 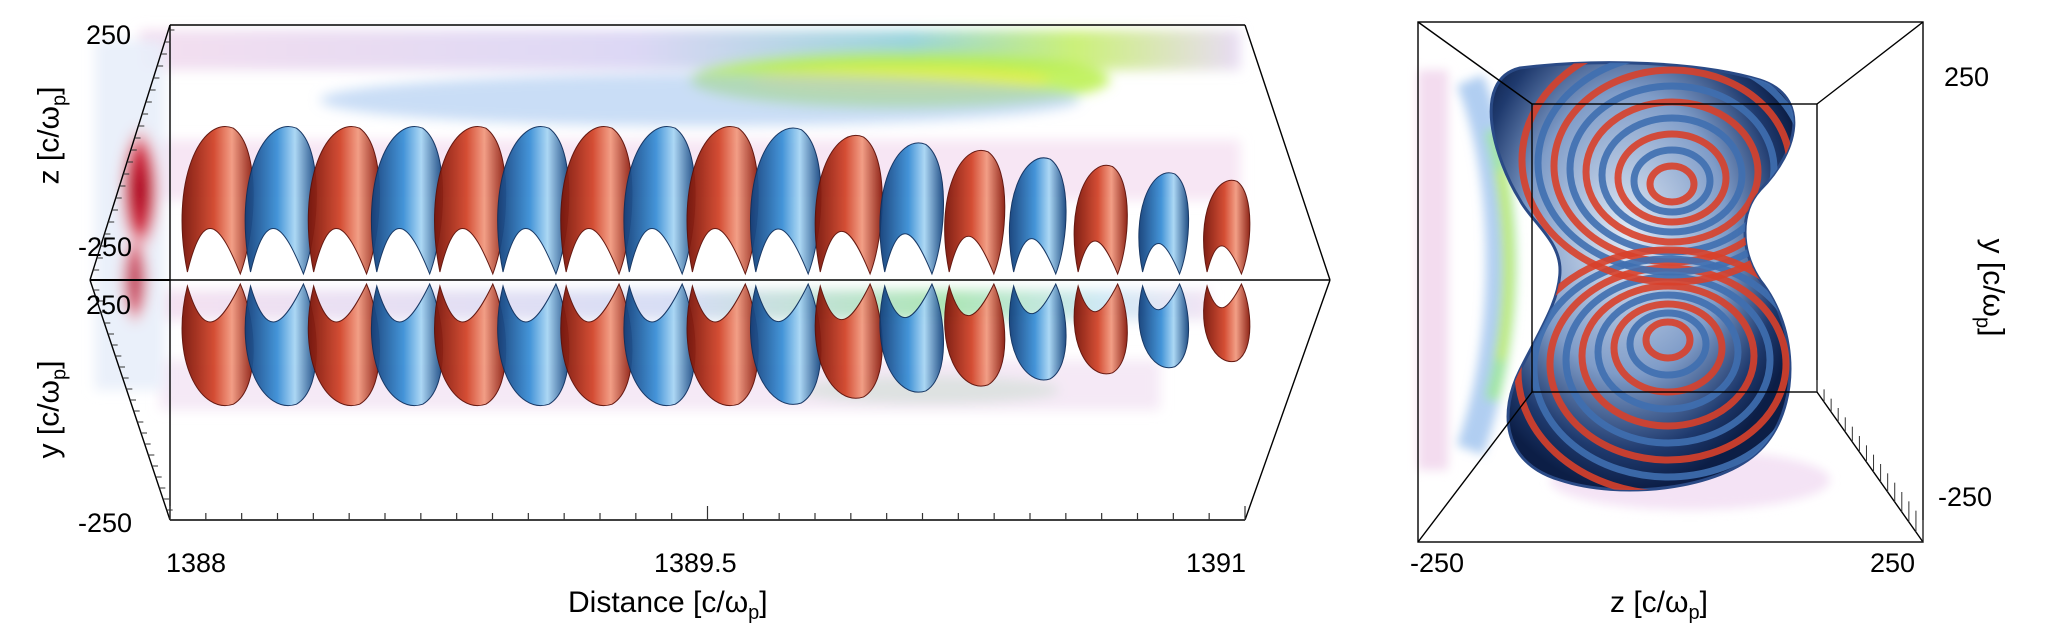 What do you see at coordinates (105, 247) in the screenshot?
I see `z-tick-bottom: -250` at bounding box center [105, 247].